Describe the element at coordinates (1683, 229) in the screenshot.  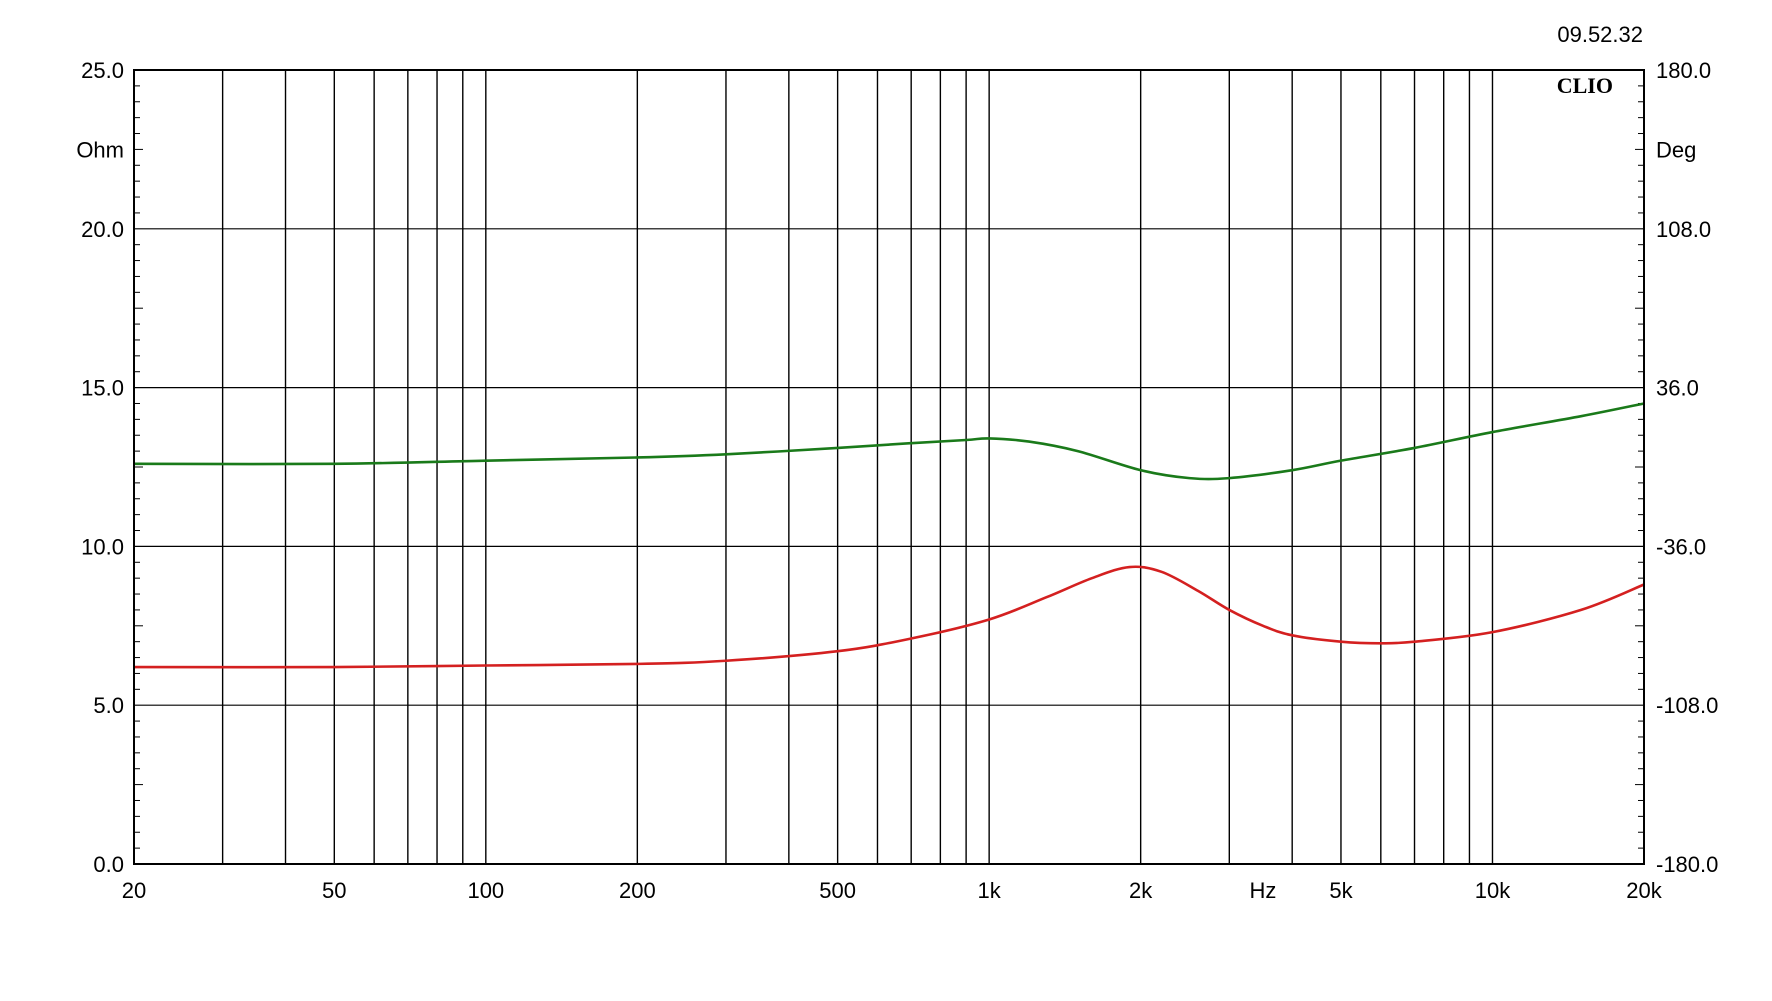
I see `y-right-tick-label: 108.0` at that location.